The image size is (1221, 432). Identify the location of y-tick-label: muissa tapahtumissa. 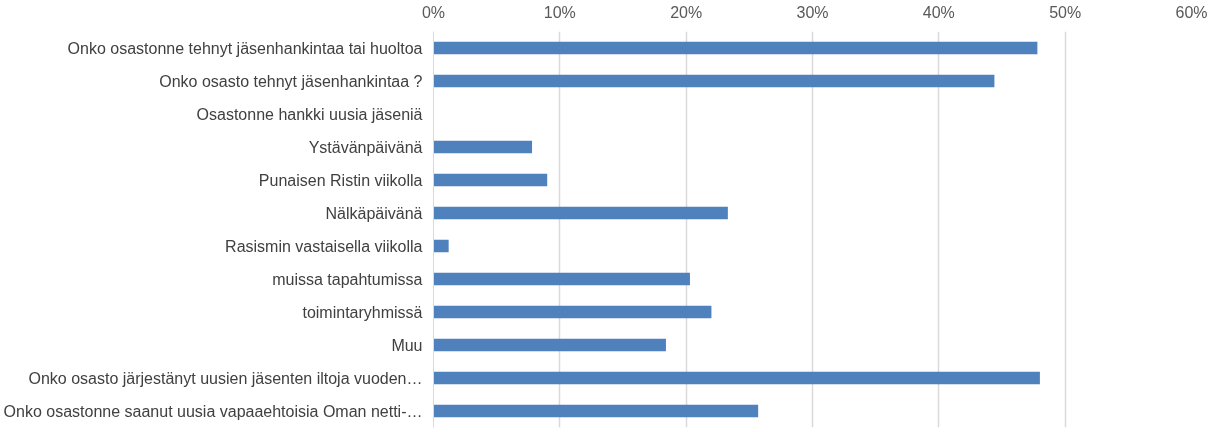
(347, 279).